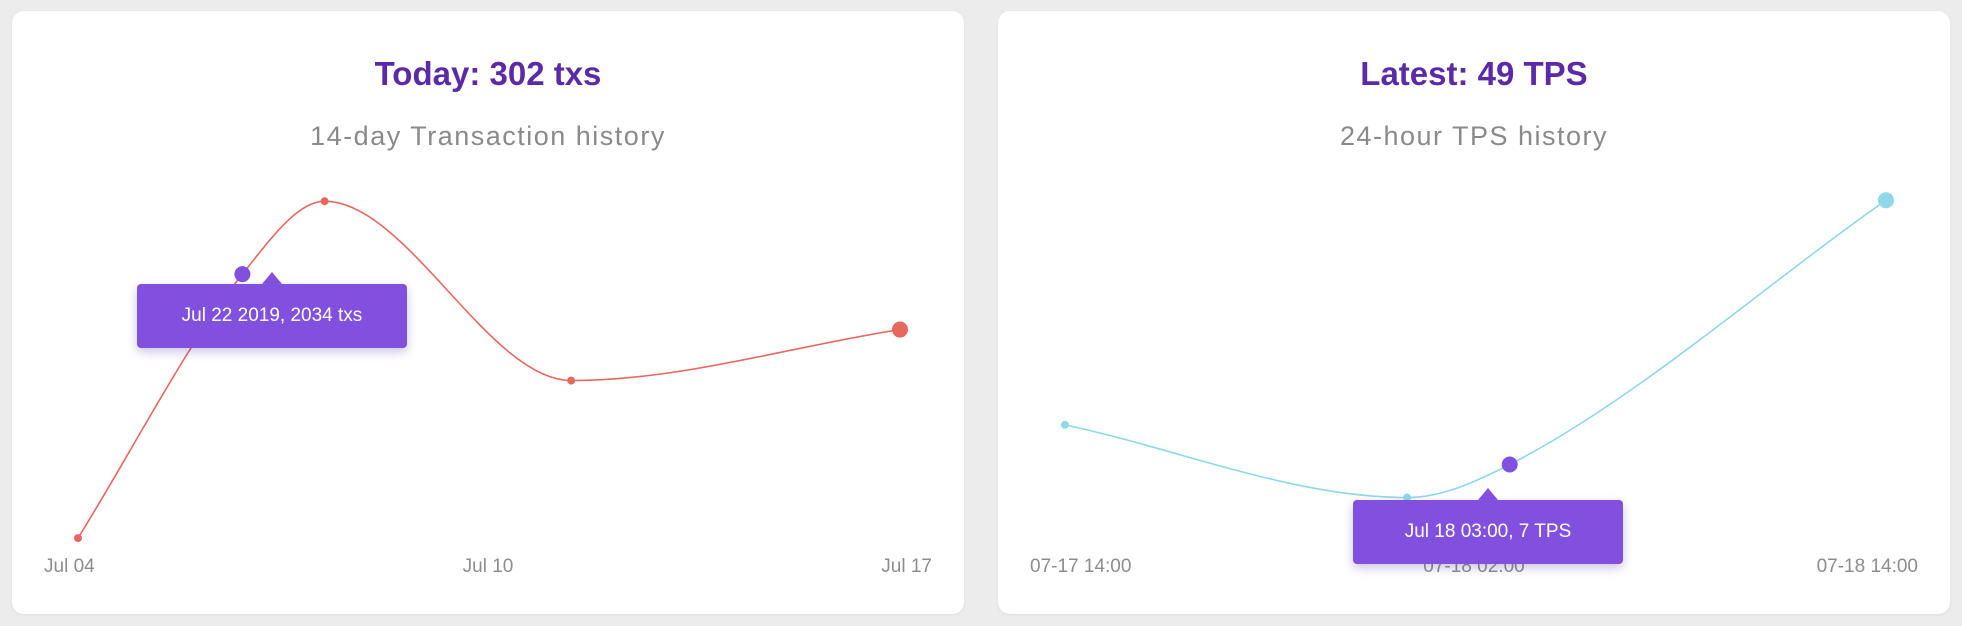 Image resolution: width=1962 pixels, height=626 pixels. I want to click on tps-latest-headline: Latest: 49 TPS, so click(1474, 73).